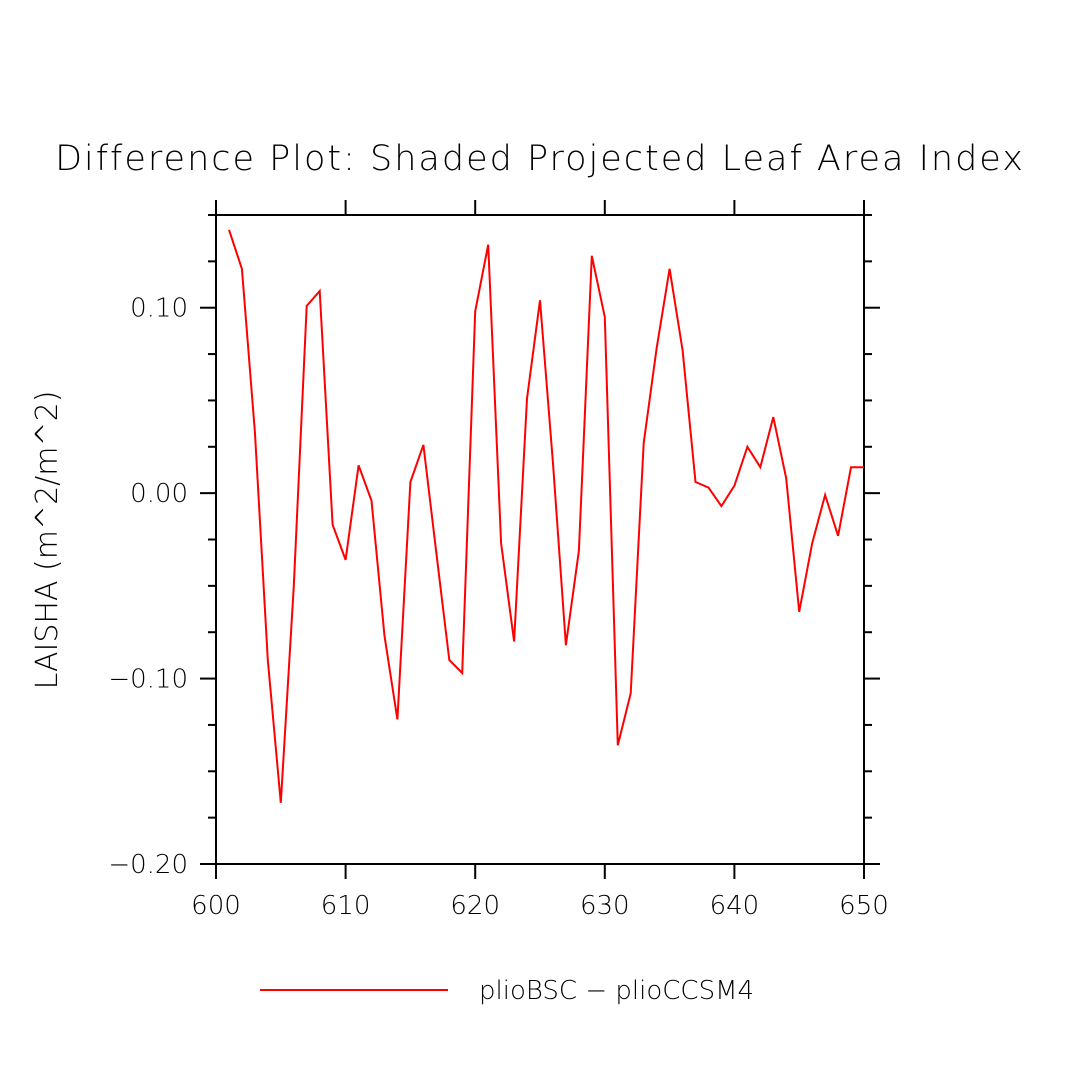  I want to click on x-tick-label: 650, so click(864, 906).